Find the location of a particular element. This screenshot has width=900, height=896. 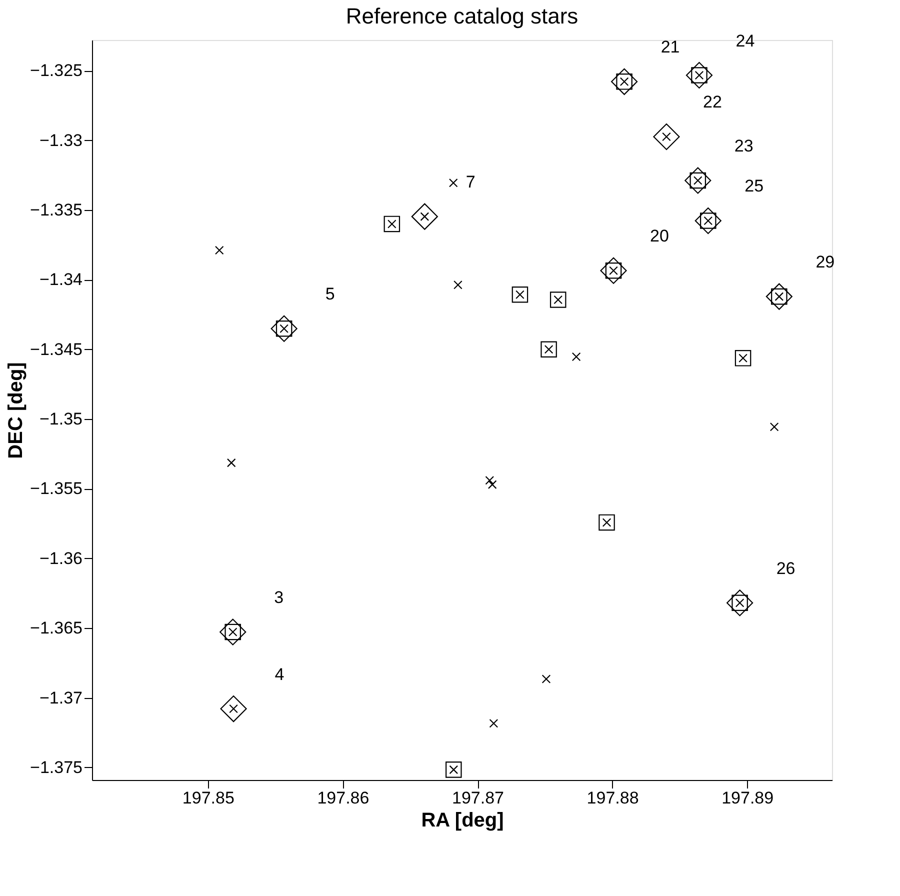

x-tick-label: 197.89 is located at coordinates (748, 798).